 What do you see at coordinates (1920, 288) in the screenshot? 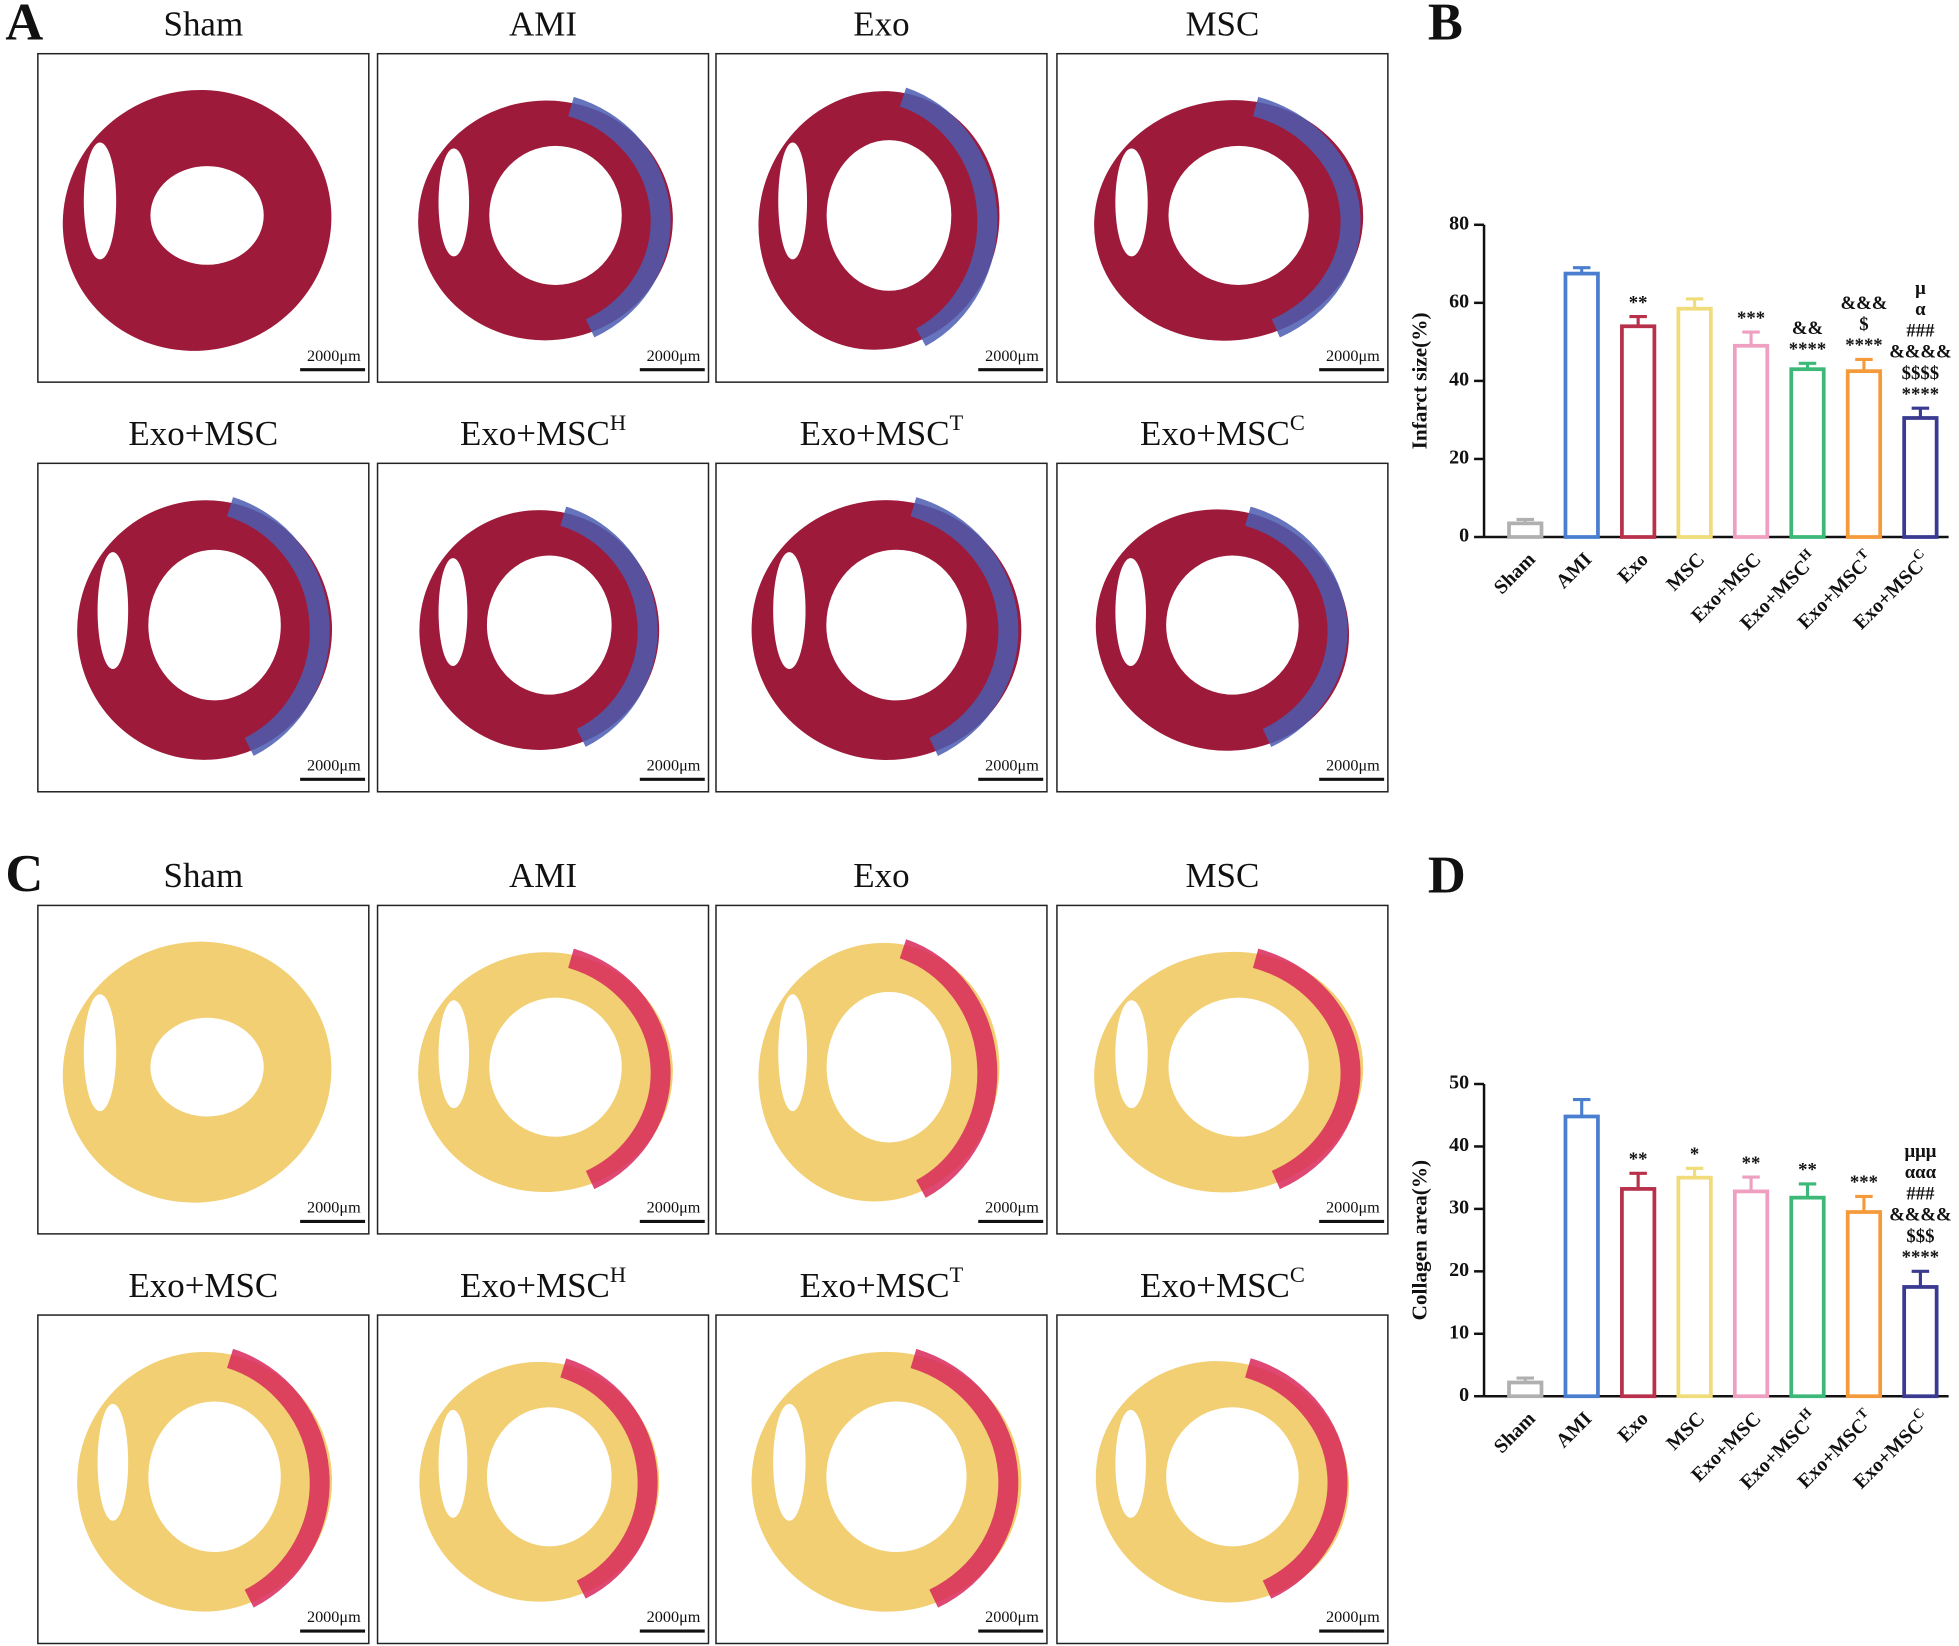
I see `significance-label: μ` at bounding box center [1920, 288].